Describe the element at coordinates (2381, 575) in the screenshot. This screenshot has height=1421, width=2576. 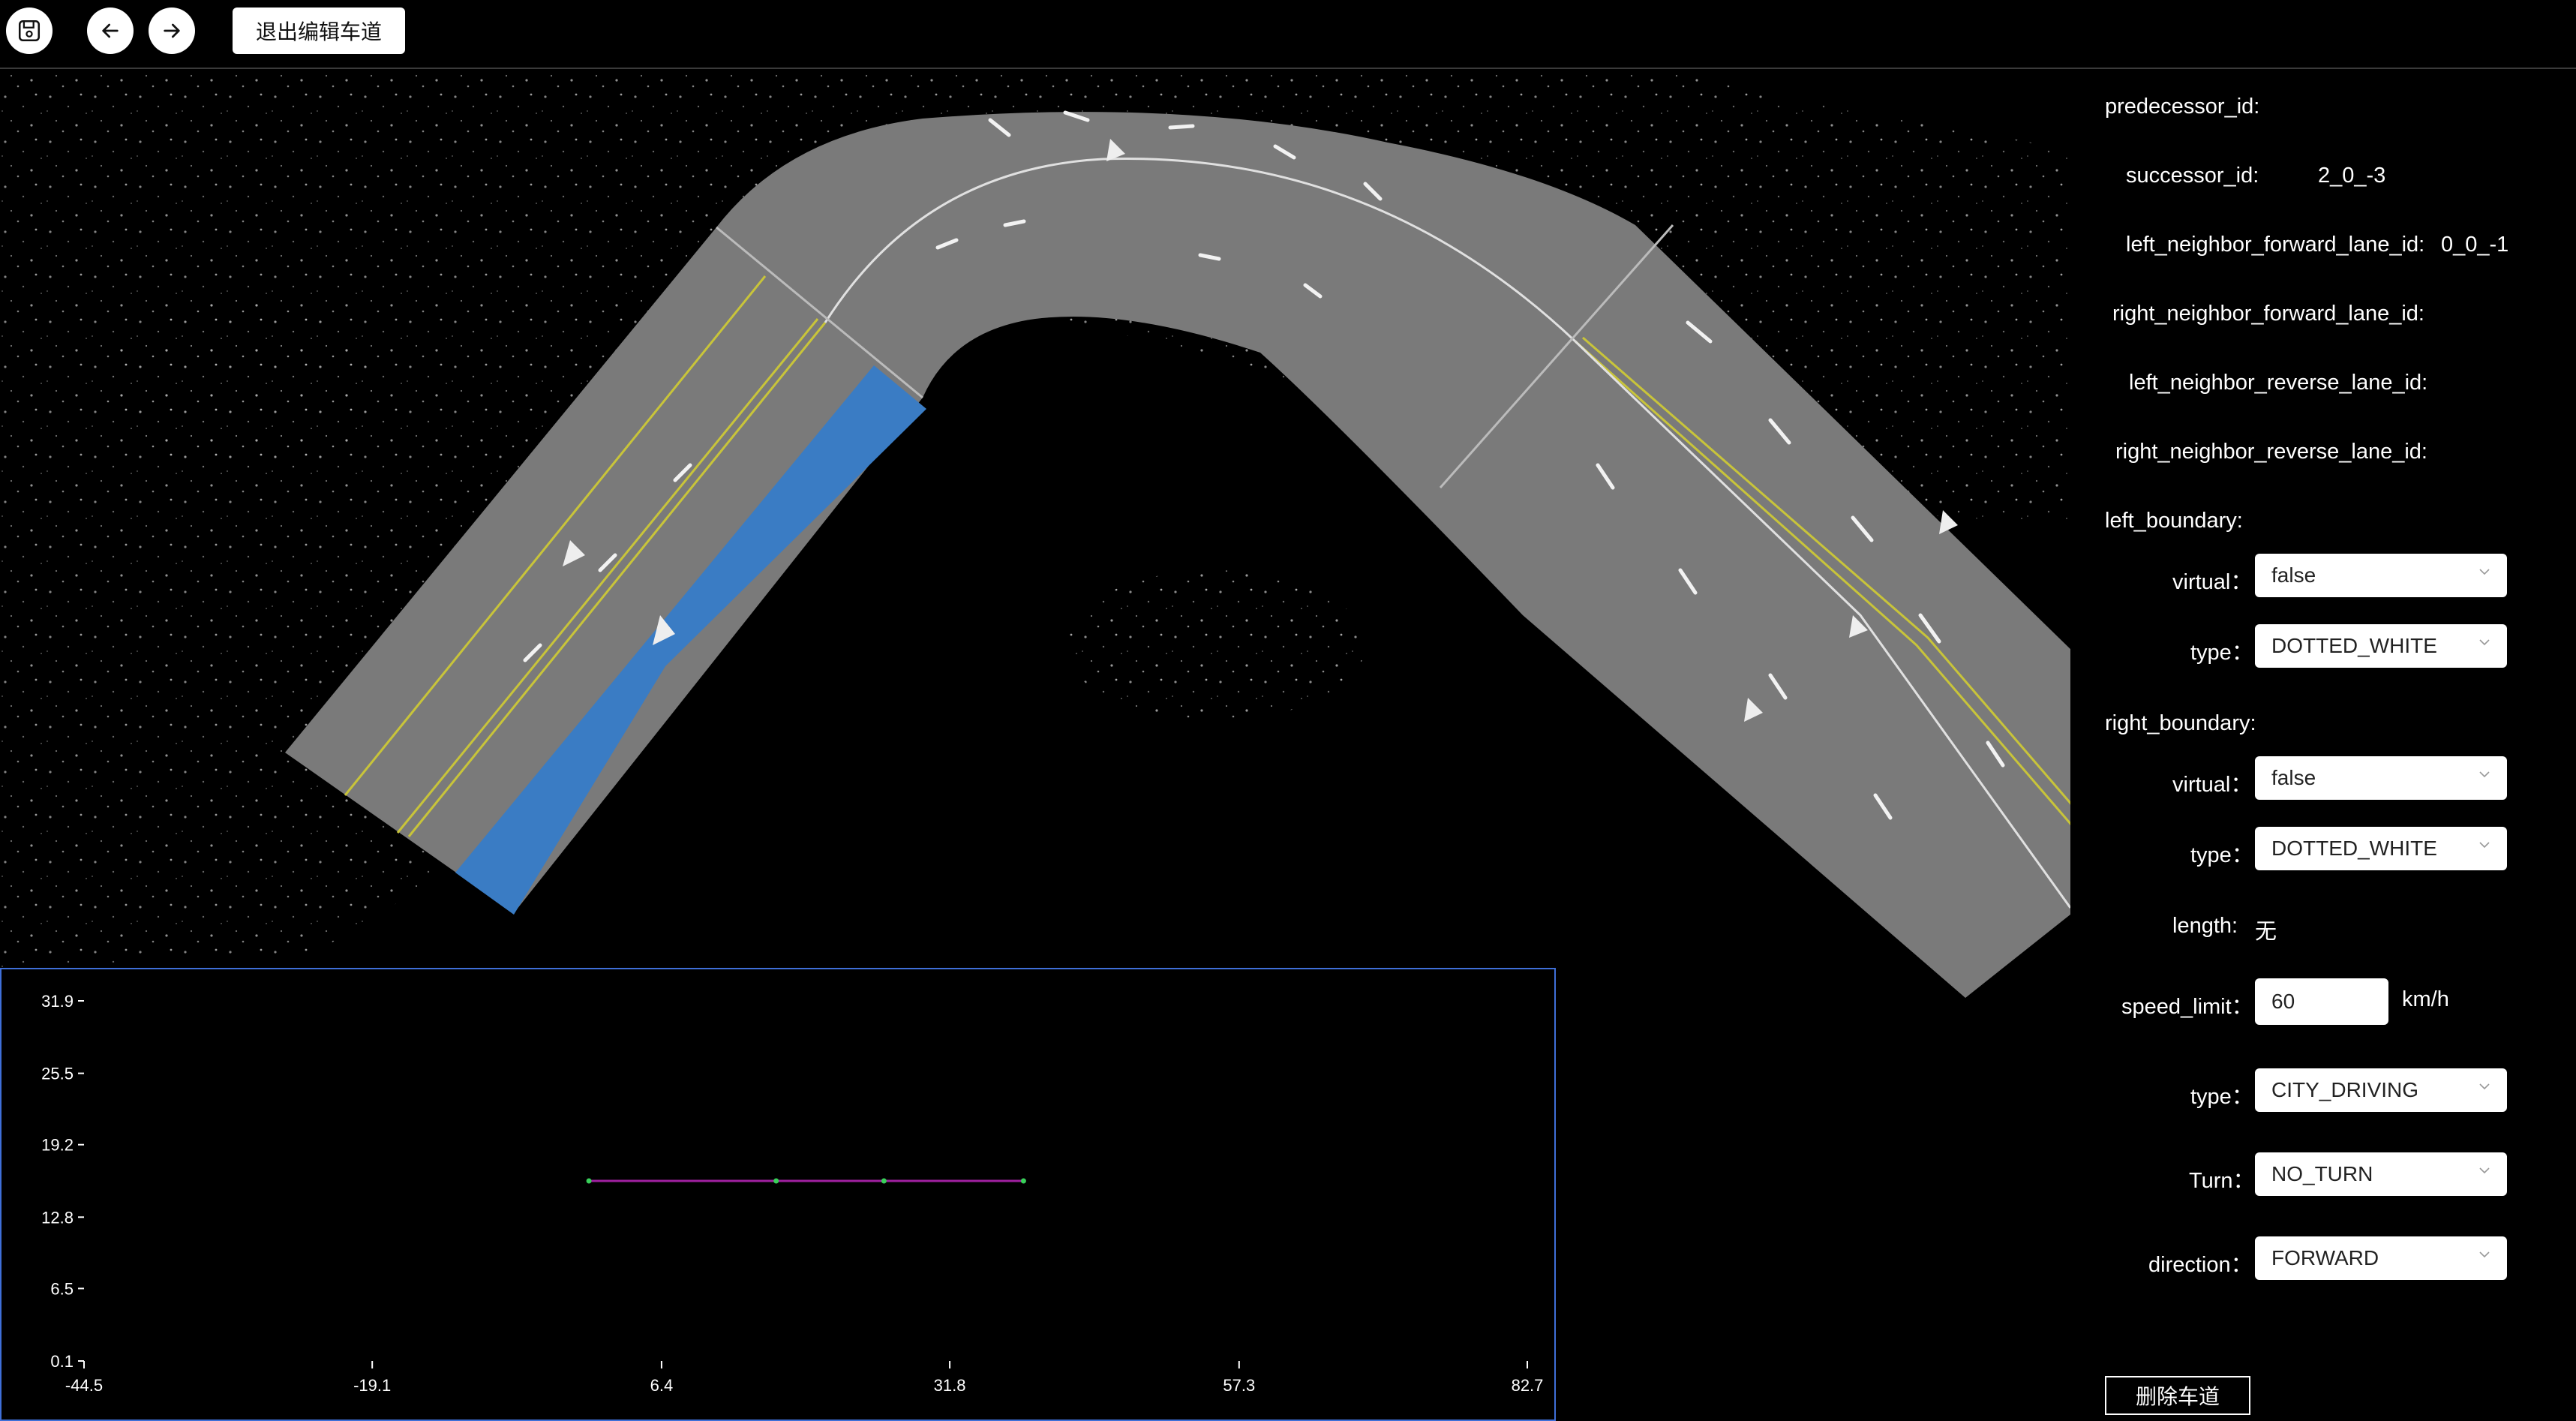
I see `left-boundary-virtual-select: false` at that location.